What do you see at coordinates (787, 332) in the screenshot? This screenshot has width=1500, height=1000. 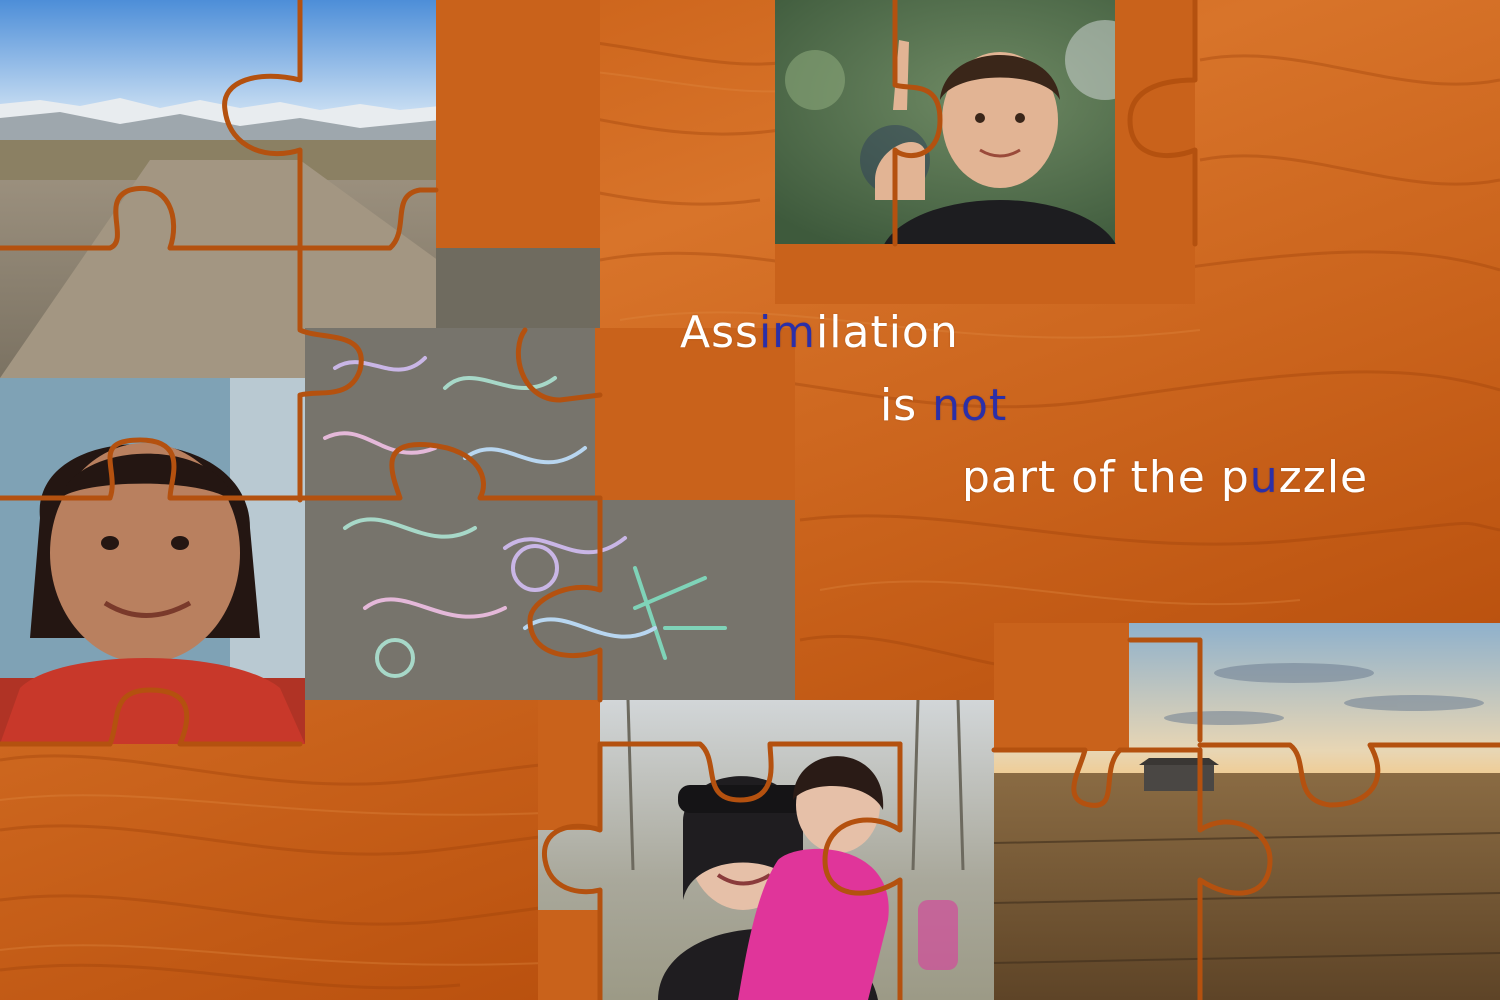 I see `headline-line-1-highlight: im` at bounding box center [787, 332].